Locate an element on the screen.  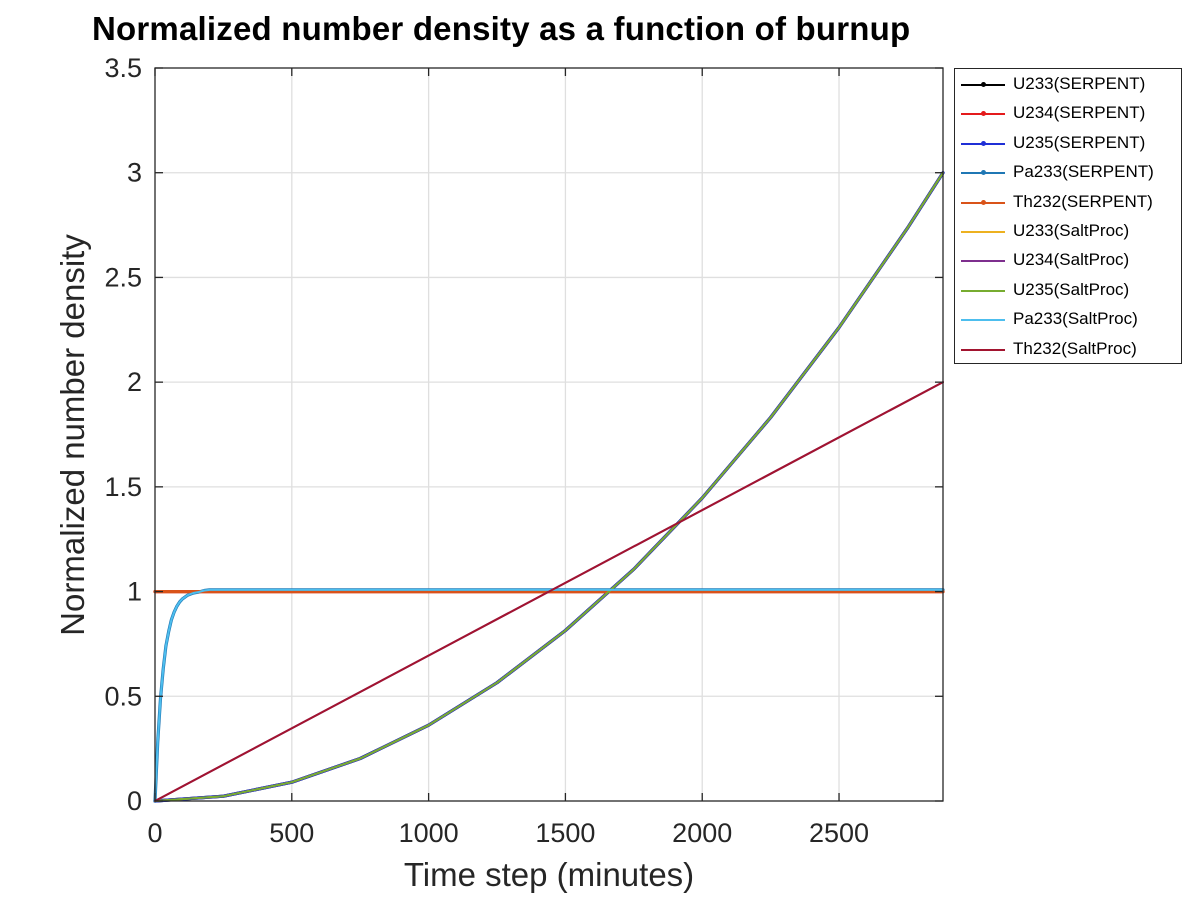
legend-label: Th232(SERPENT) is located at coordinates (1083, 201).